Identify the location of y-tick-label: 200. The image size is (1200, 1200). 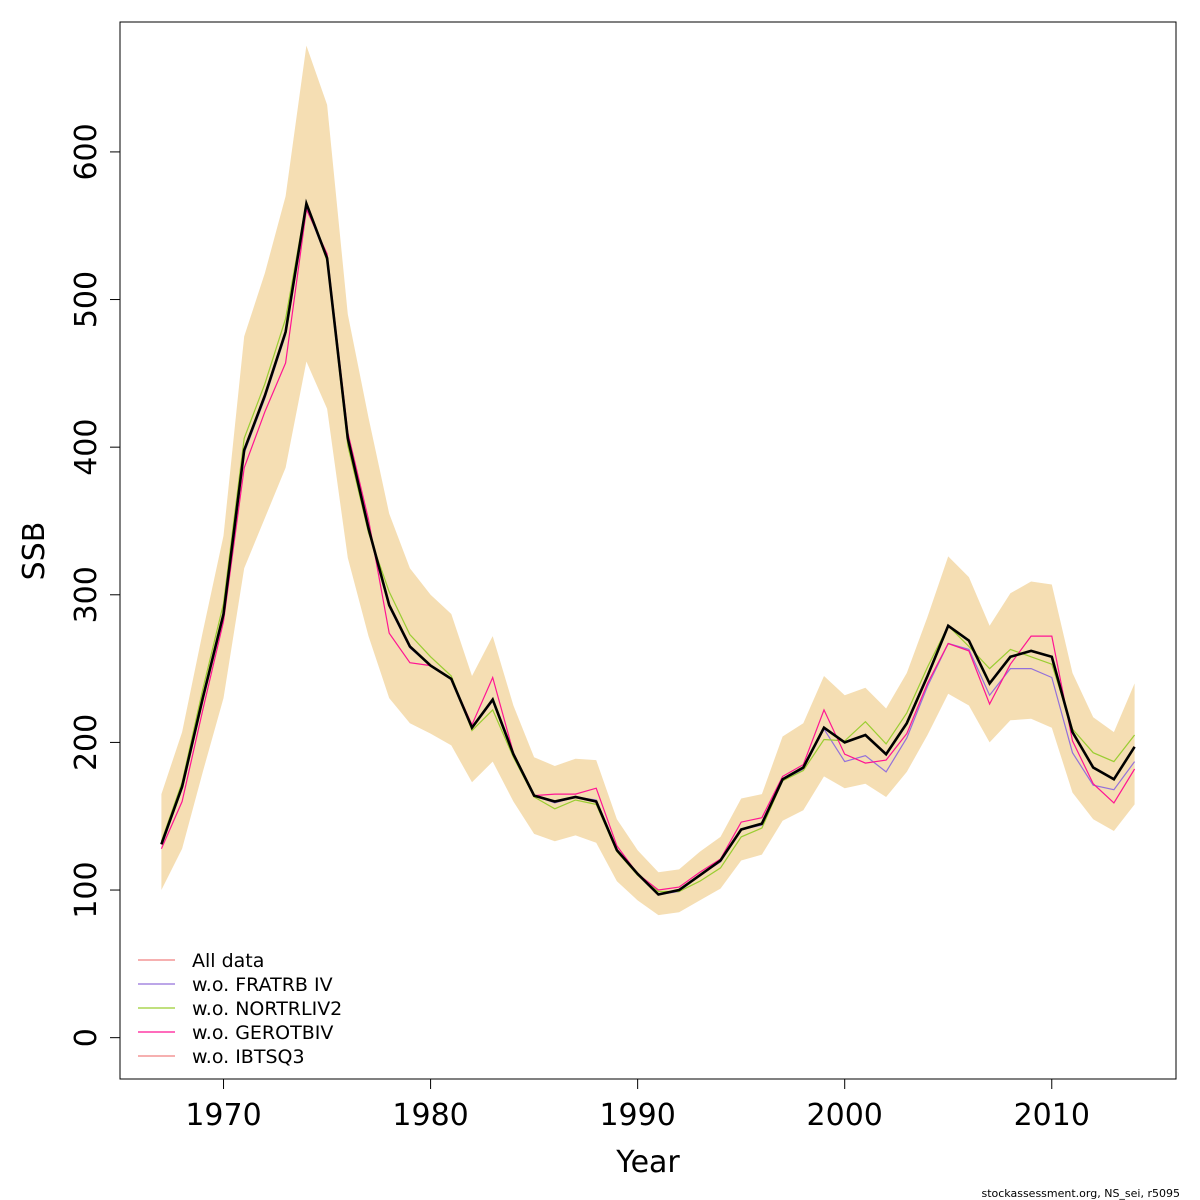
(86, 742).